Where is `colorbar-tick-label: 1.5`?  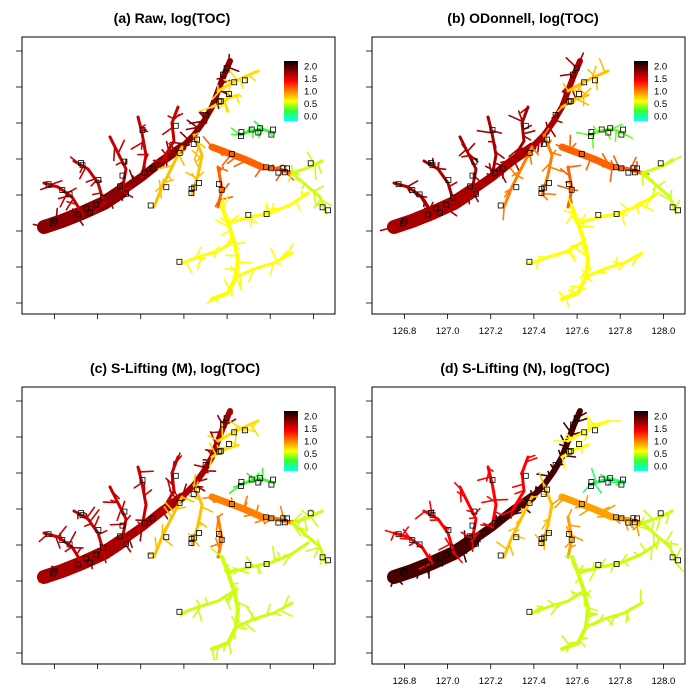
colorbar-tick-label: 1.5 is located at coordinates (310, 79).